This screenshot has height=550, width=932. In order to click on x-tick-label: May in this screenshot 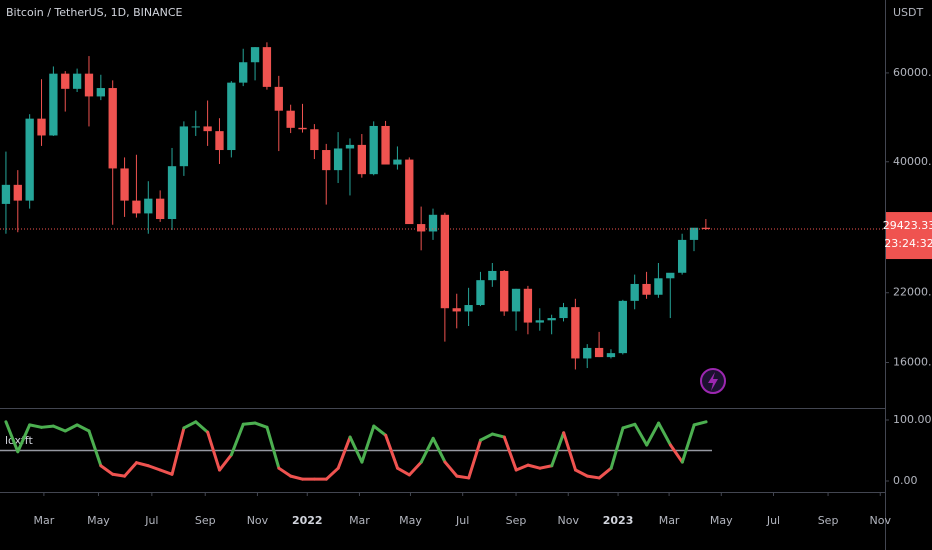, I will do `click(410, 520)`.